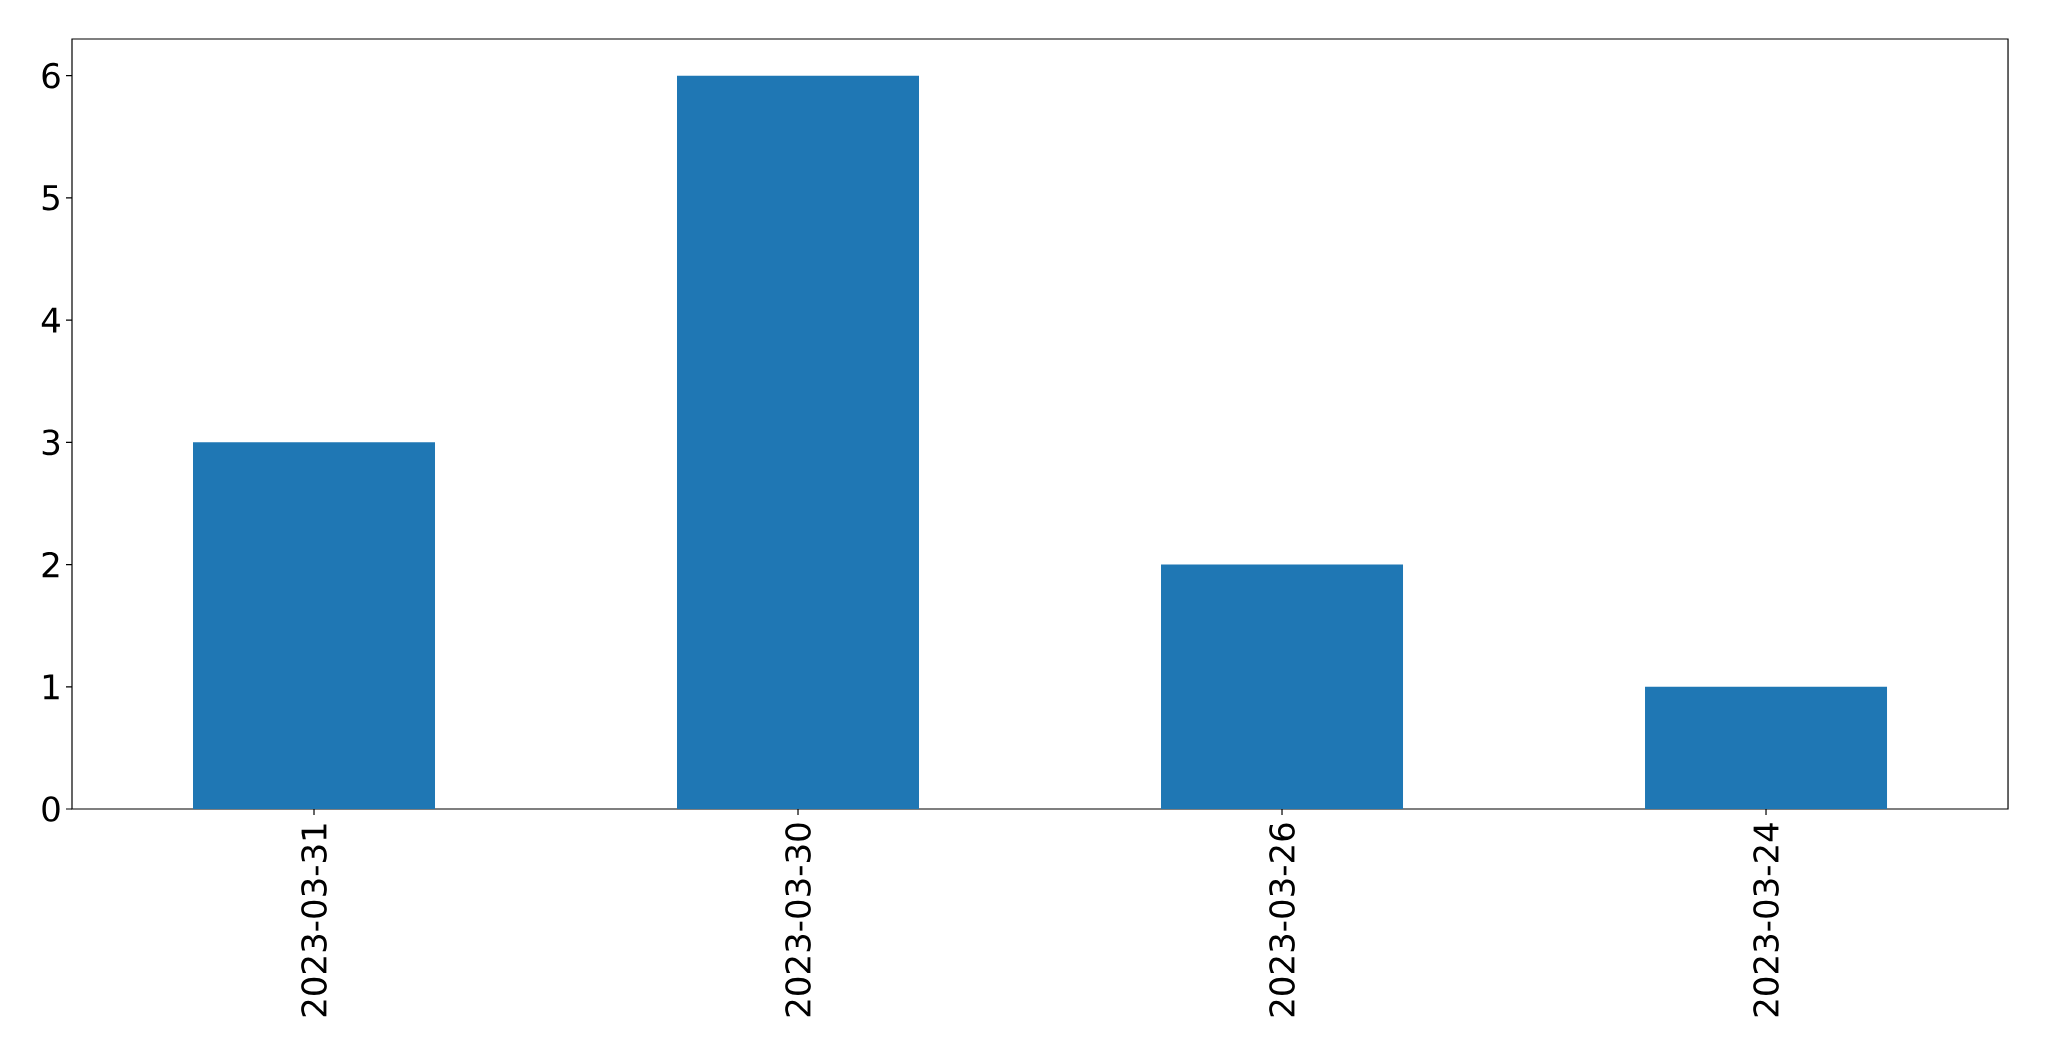  What do you see at coordinates (50, 198) in the screenshot?
I see `y-tick-label: 5` at bounding box center [50, 198].